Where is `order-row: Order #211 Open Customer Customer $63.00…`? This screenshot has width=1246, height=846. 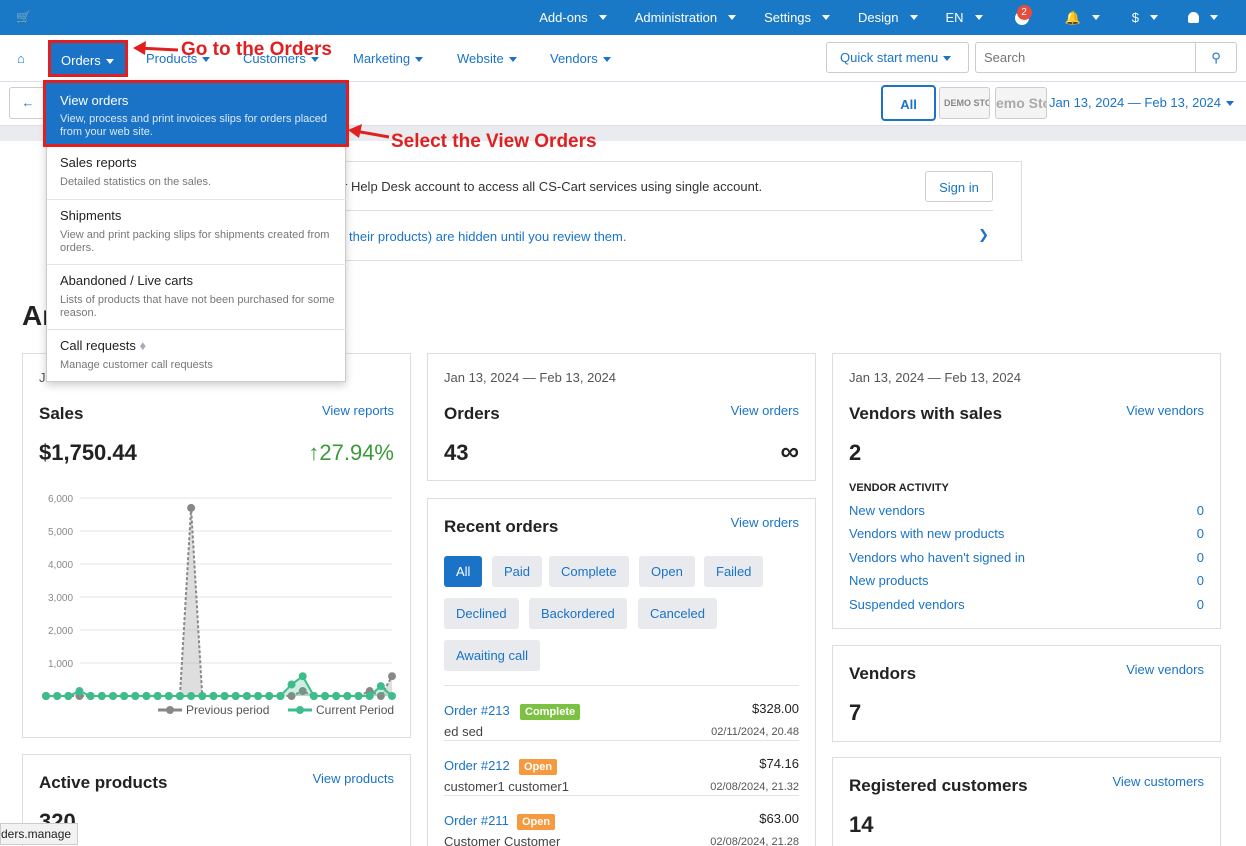
order-row: Order #211 Open Customer Customer $63.00… is located at coordinates (621, 820).